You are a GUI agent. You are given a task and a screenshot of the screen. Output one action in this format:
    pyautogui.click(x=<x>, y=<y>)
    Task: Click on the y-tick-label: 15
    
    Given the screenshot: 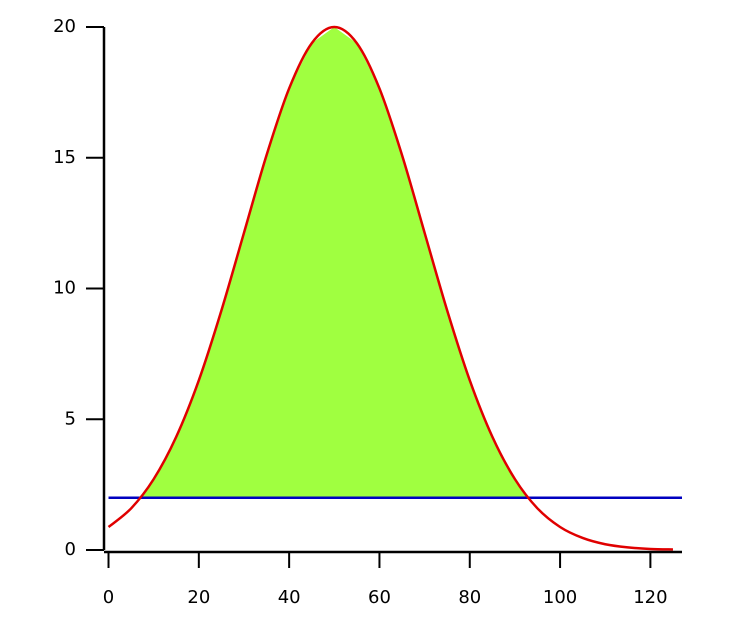 What is the action you would take?
    pyautogui.click(x=64, y=157)
    